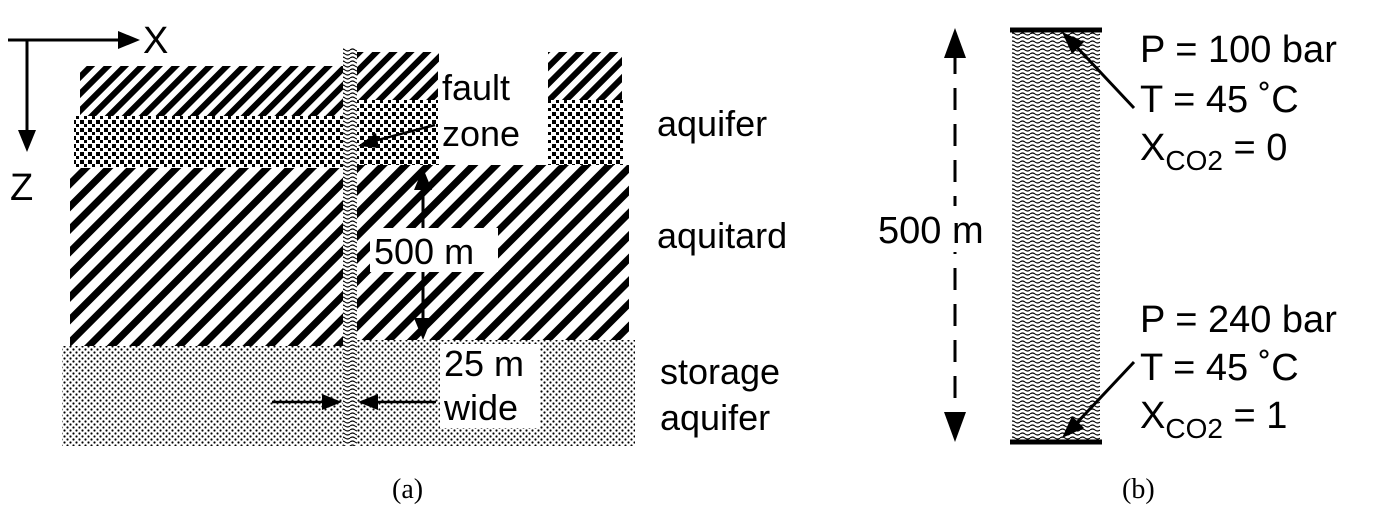 The image size is (1378, 511). Describe the element at coordinates (476, 87) in the screenshot. I see `fault-label-line1: fault` at that location.